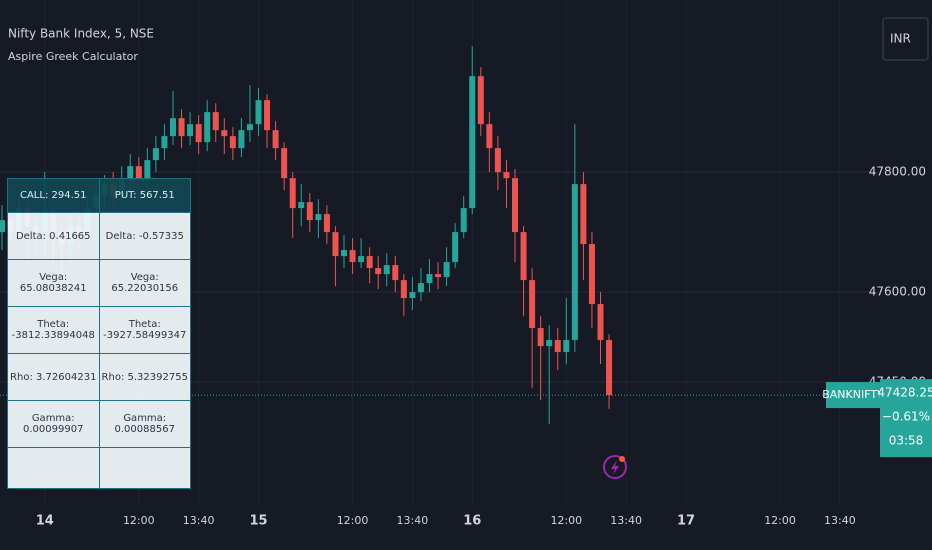 The image size is (932, 550). I want to click on last-price: 47428.25, so click(904, 393).